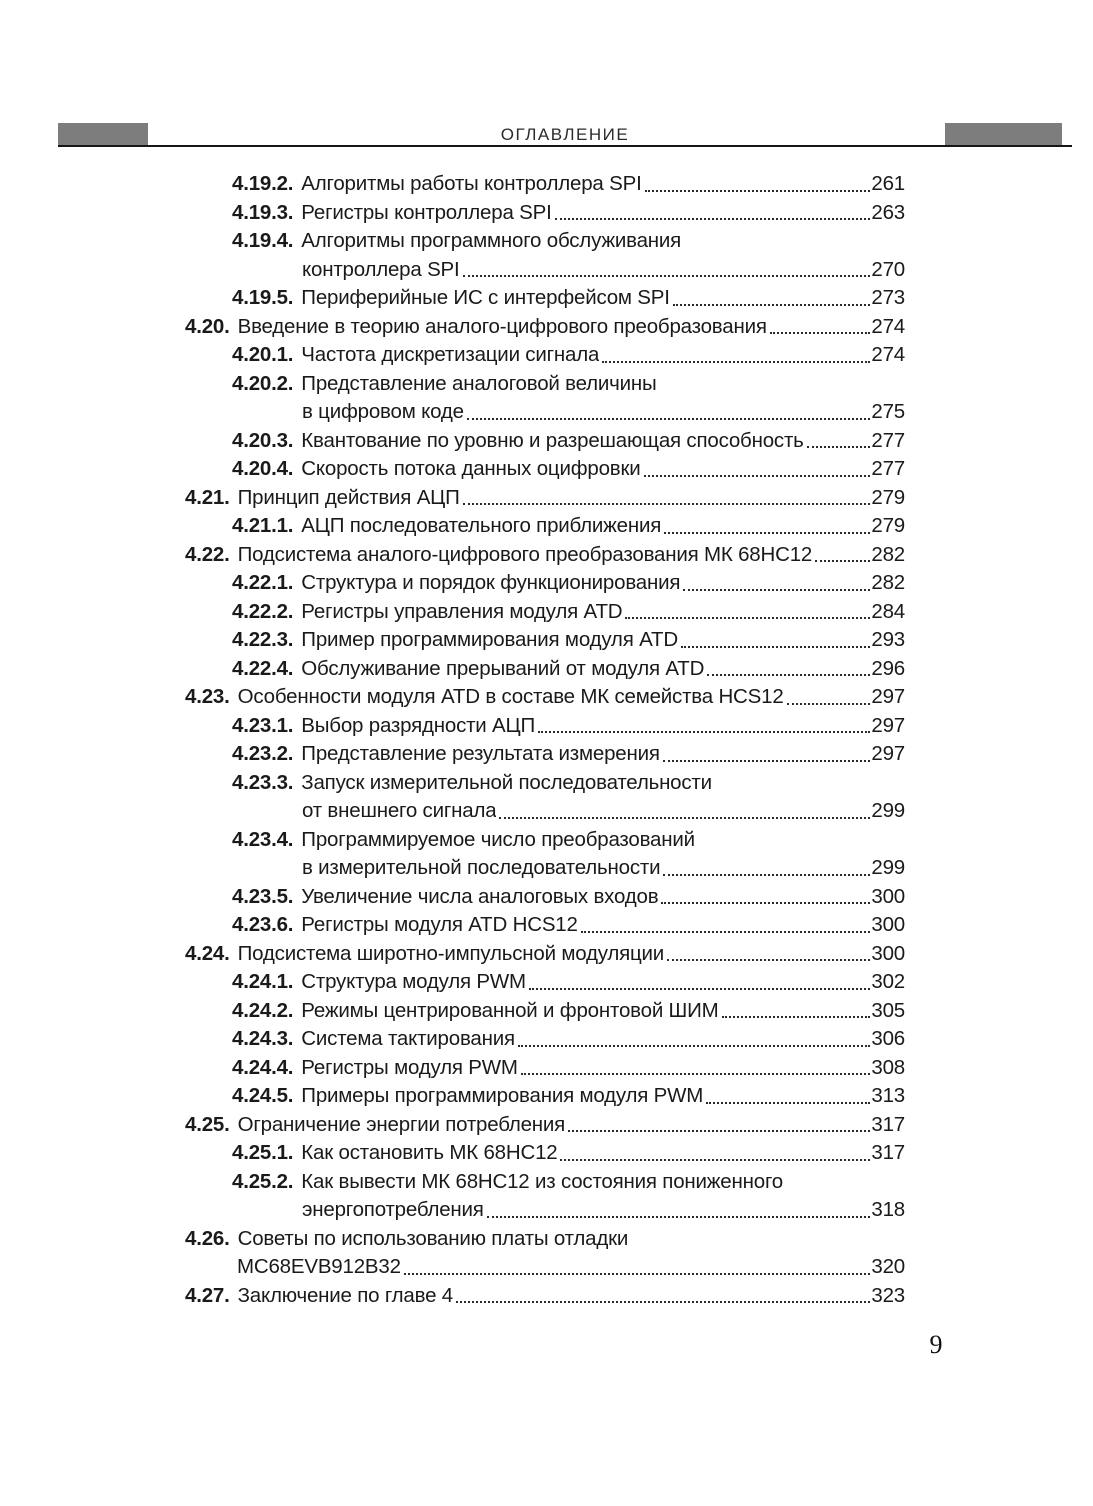 The image size is (1093, 1506). What do you see at coordinates (263, 525) in the screenshot?
I see `toc-entry-number: 4.21.1.` at bounding box center [263, 525].